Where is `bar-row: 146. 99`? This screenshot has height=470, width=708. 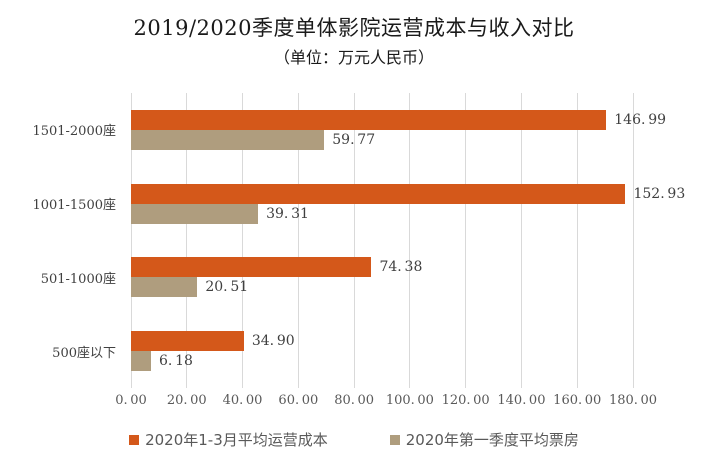 bar-row: 146. 99 is located at coordinates (419, 119).